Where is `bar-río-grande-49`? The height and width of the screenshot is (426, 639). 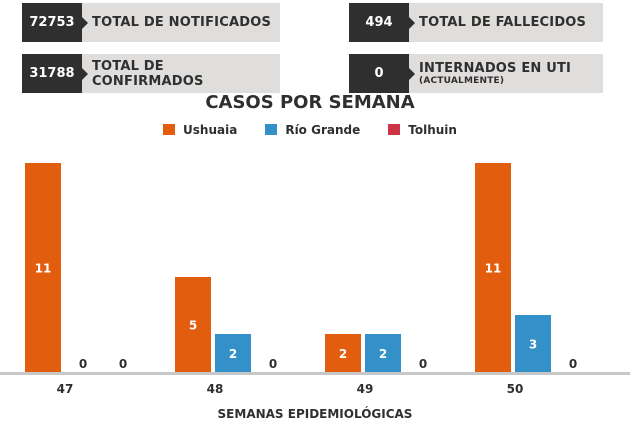
bar-río-grande-49 is located at coordinates (383, 353).